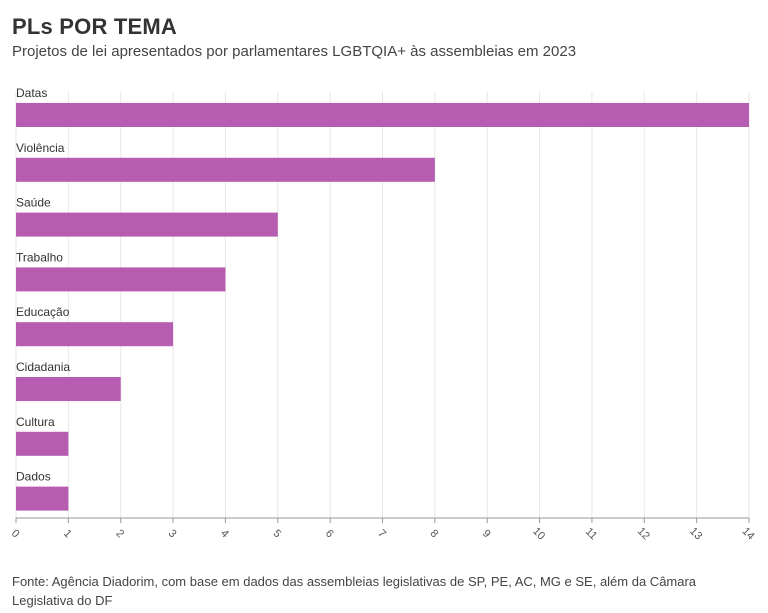  Describe the element at coordinates (381, 533) in the screenshot. I see `tick-label: 7` at that location.